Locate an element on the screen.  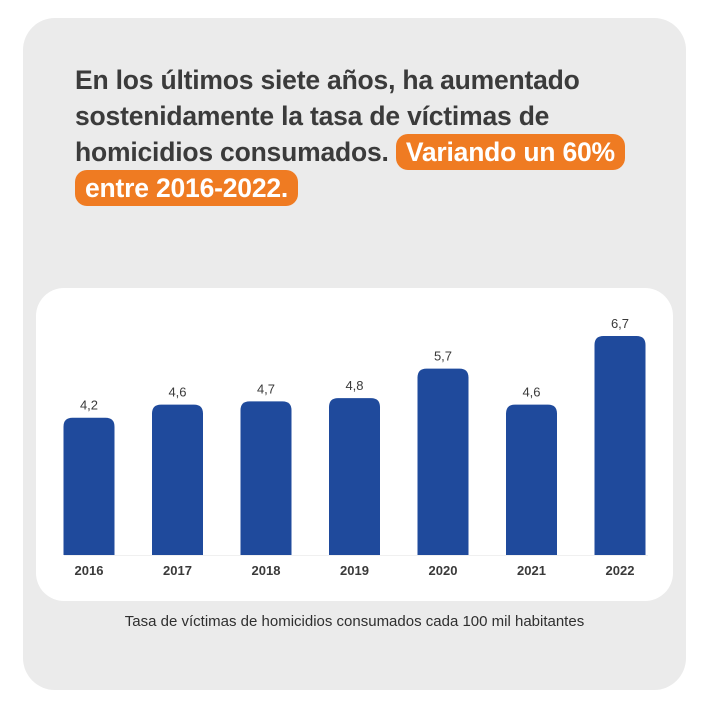
bar-2020 is located at coordinates (443, 461).